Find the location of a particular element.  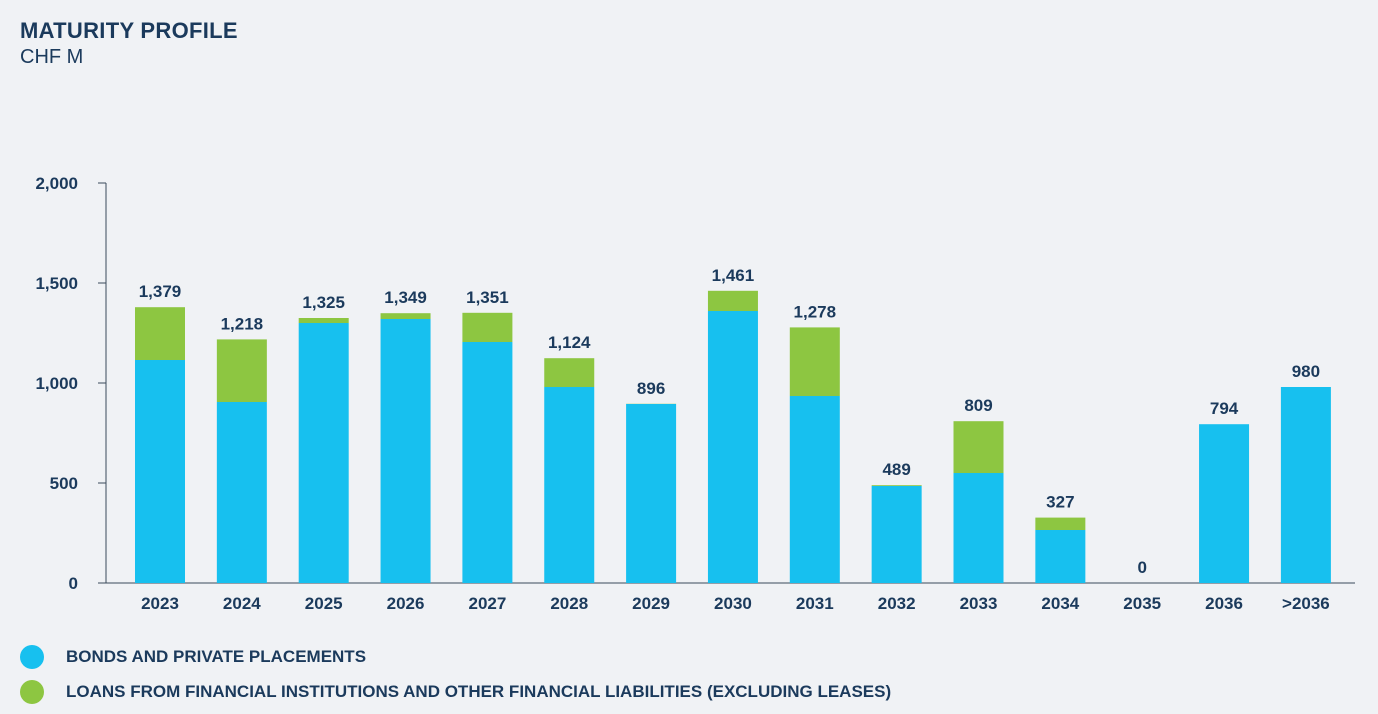

bar-total-label: 1,278 is located at coordinates (815, 311).